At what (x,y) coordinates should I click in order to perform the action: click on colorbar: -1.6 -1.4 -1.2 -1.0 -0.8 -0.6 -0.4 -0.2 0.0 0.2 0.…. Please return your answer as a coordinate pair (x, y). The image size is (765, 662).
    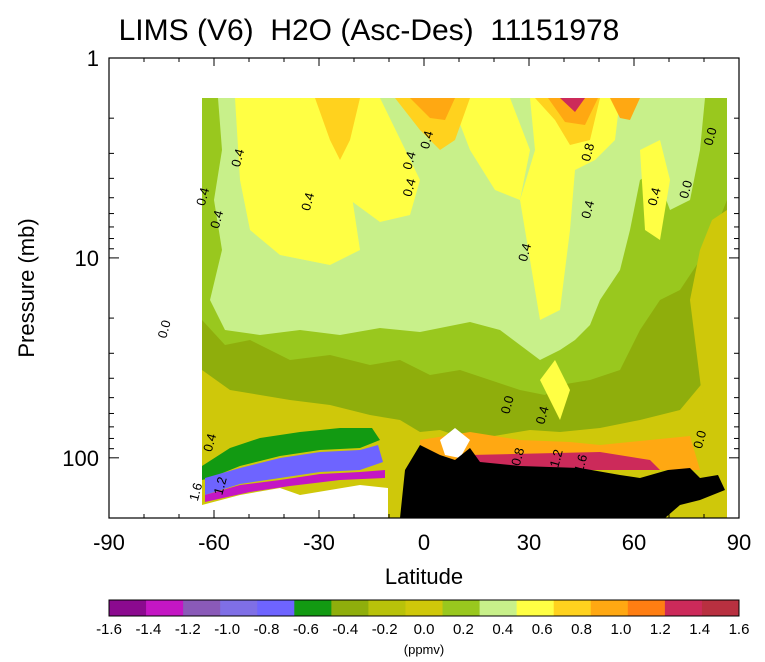
    Looking at the image, I should click on (423, 618).